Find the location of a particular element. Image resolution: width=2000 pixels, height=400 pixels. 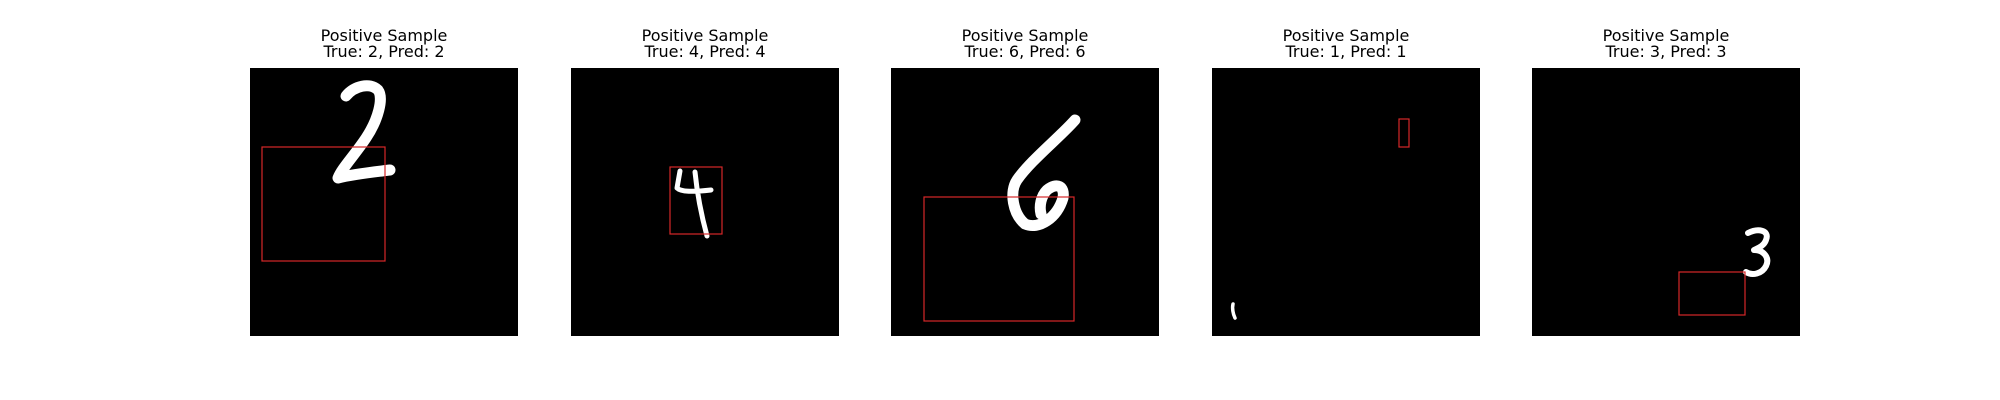

panel-subtitle-text: True: 6, Pred: 6 is located at coordinates (1025, 51).